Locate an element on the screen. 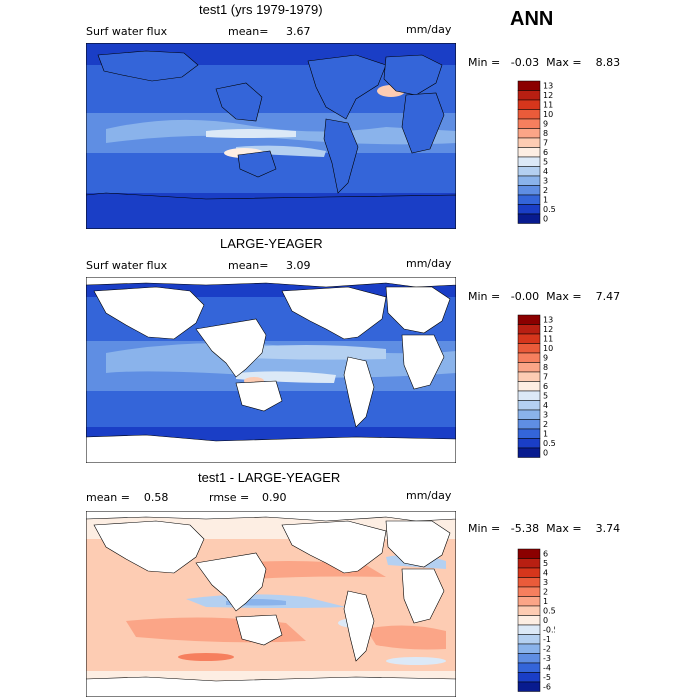 The image size is (700, 700). panel1-mean-label: mean= is located at coordinates (248, 31).